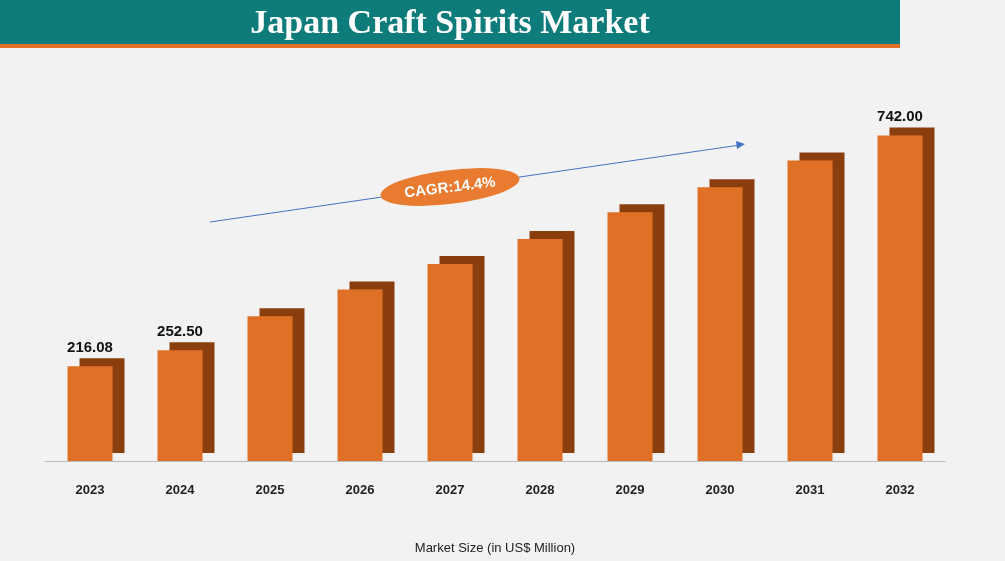  Describe the element at coordinates (180, 331) in the screenshot. I see `data-label: 252.50` at that location.